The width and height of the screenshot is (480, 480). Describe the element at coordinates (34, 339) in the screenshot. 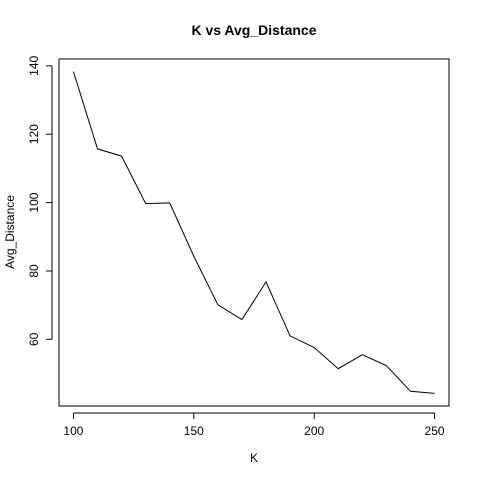

I see `y-tick-label: 60` at that location.